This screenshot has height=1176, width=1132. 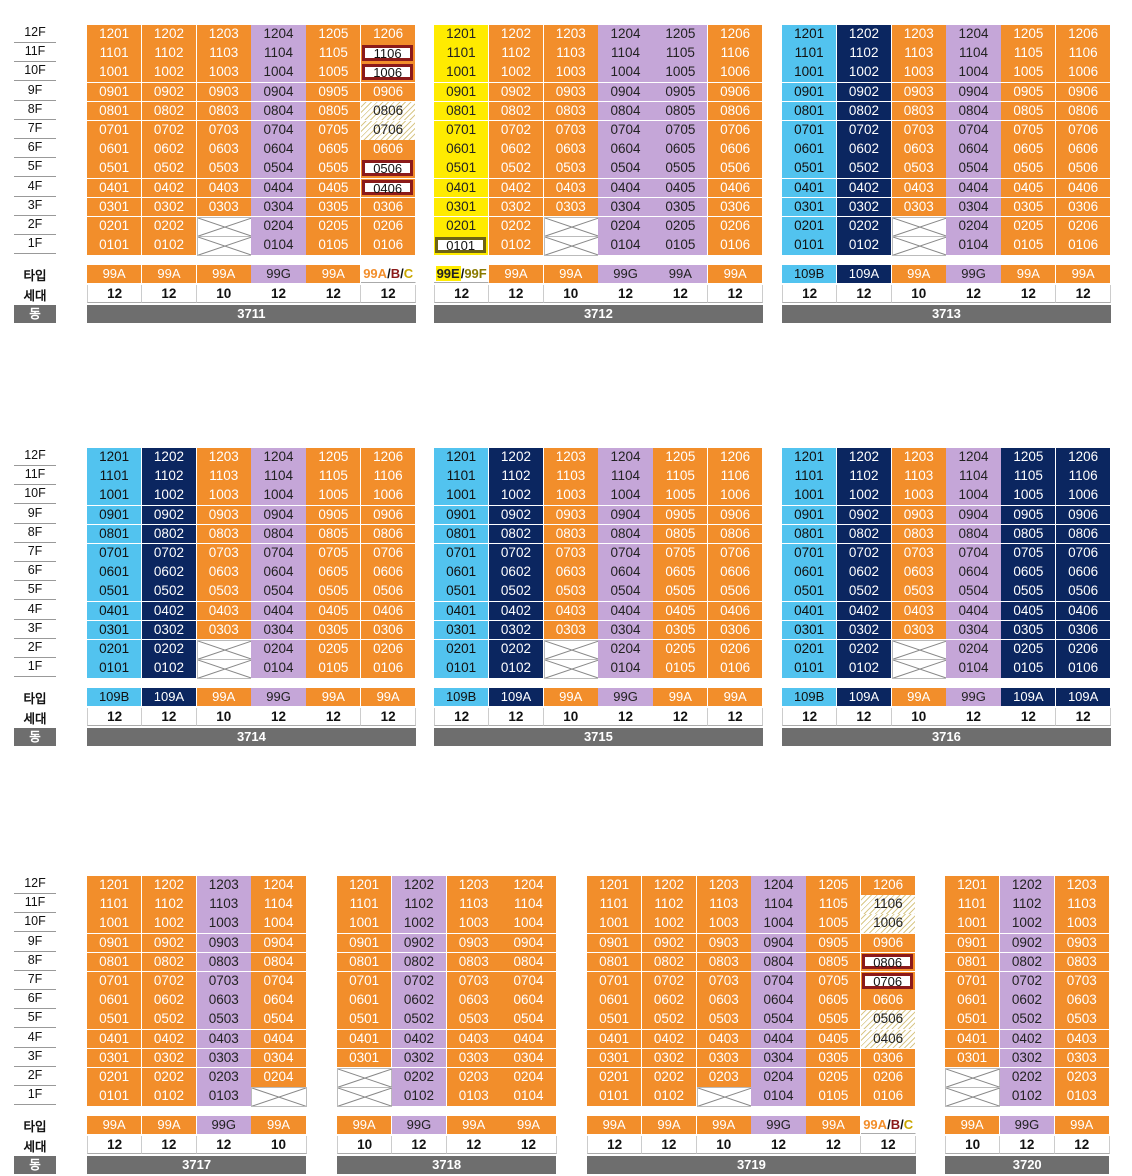 What do you see at coordinates (864, 131) in the screenshot?
I see `unit-cell: 0702` at bounding box center [864, 131].